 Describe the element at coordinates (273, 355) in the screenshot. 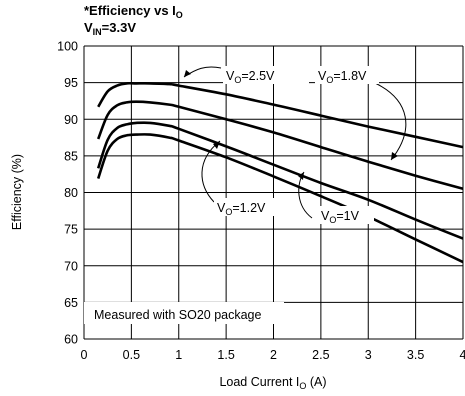

I see `x-tick-label: 2` at that location.